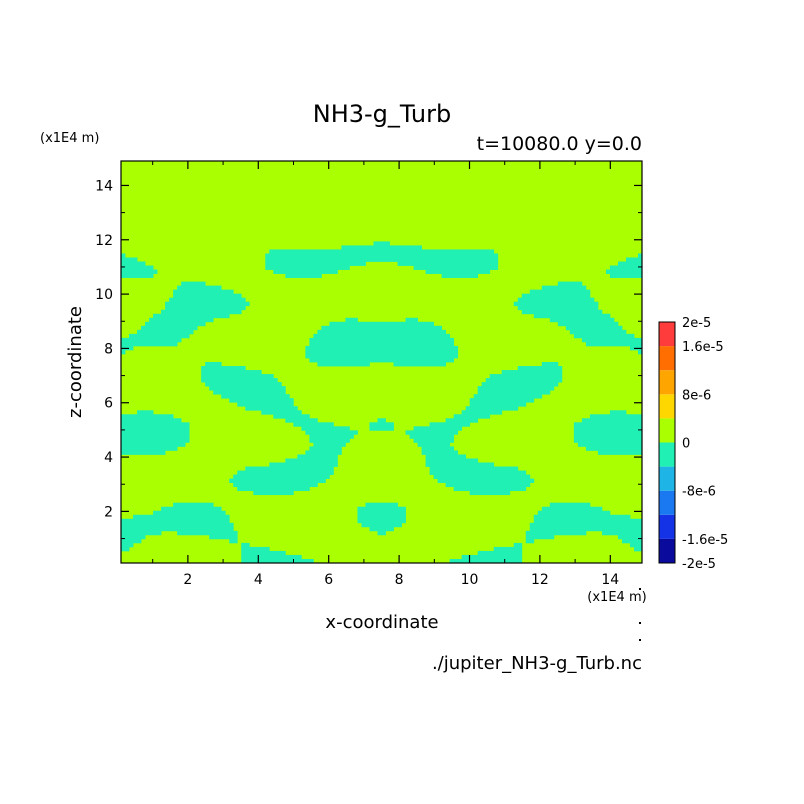 Image resolution: width=804 pixels, height=804 pixels. Describe the element at coordinates (108, 349) in the screenshot. I see `y-tick-label: 8` at that location.